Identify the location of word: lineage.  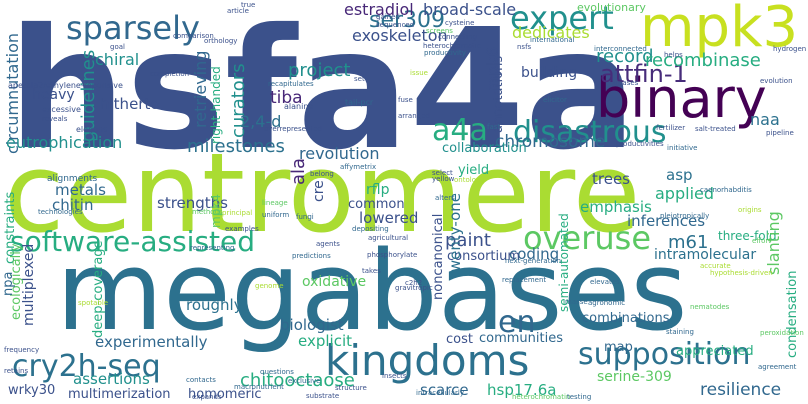
(275, 203).